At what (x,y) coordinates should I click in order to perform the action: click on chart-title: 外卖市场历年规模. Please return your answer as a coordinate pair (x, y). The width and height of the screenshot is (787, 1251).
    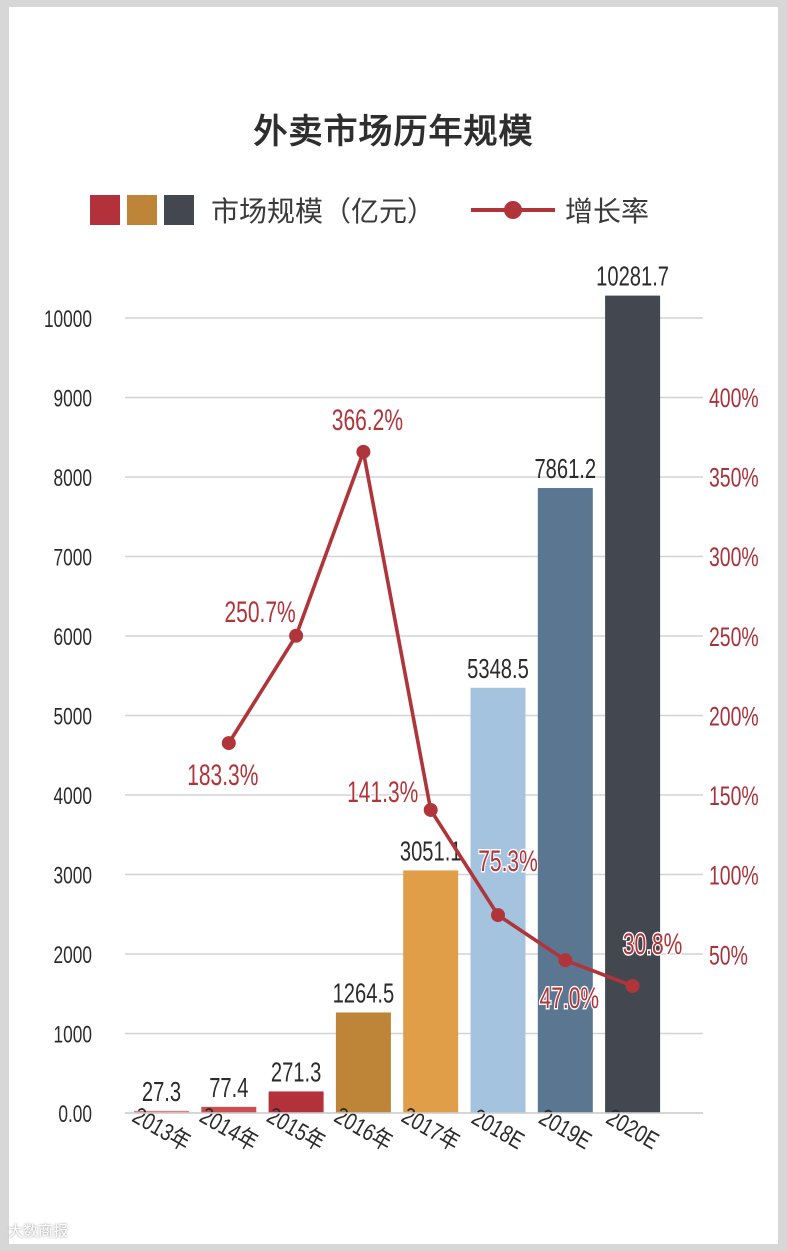
    Looking at the image, I should click on (393, 132).